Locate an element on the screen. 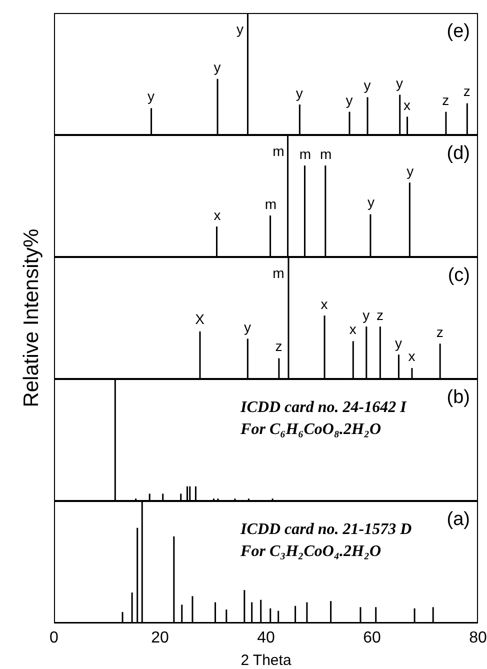 The width and height of the screenshot is (487, 669). annotation: (c) is located at coordinates (458, 276).